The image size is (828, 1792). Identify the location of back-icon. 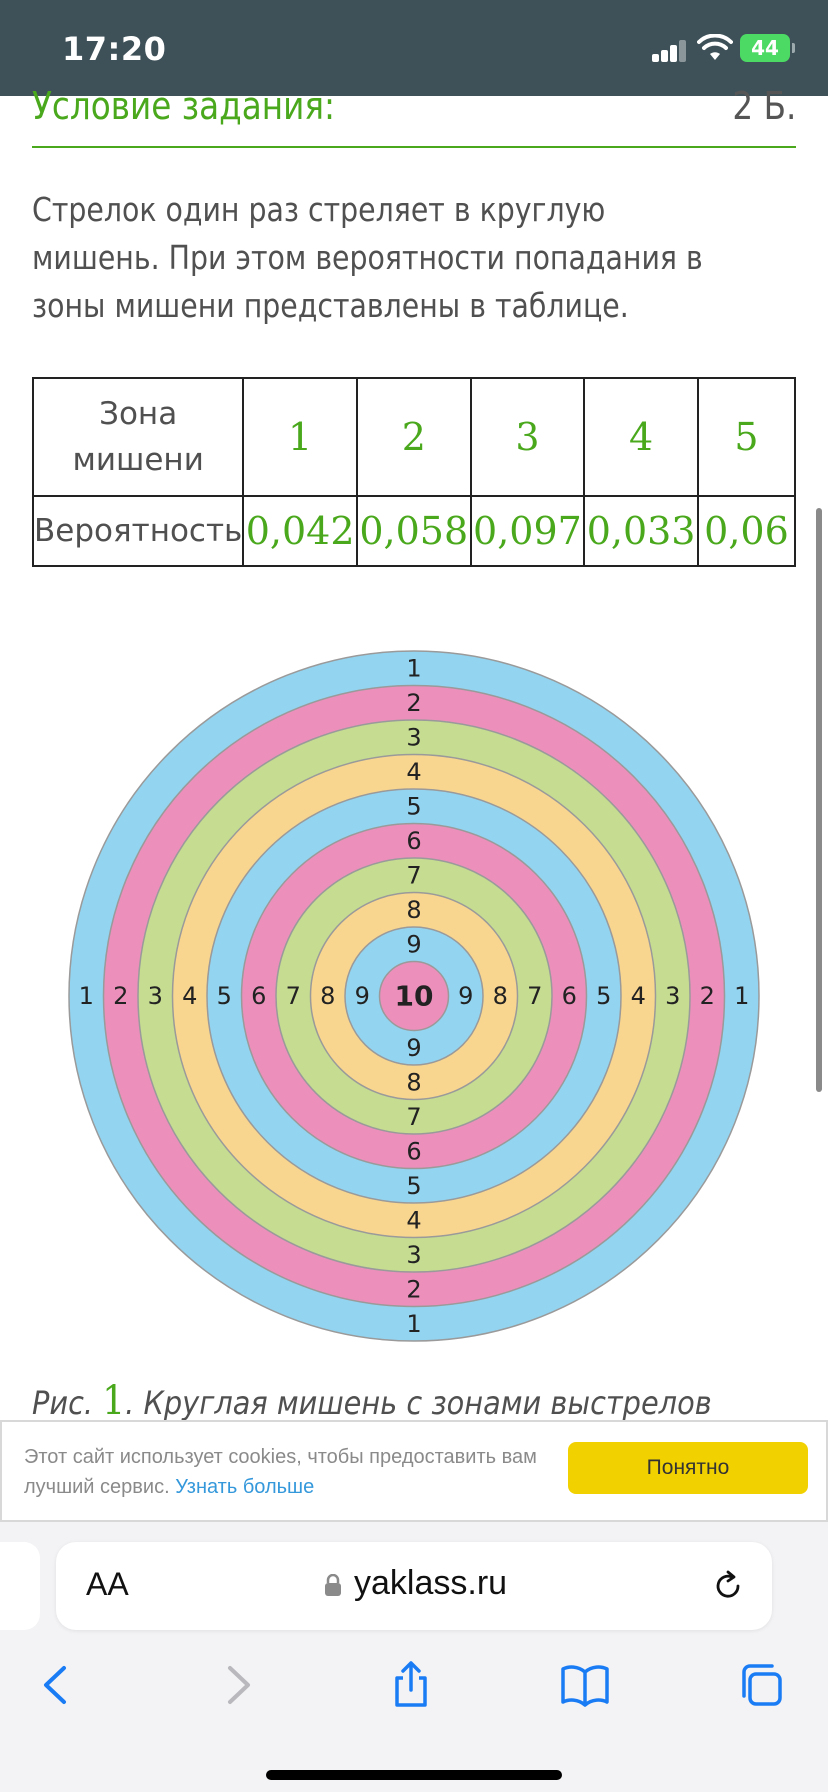
(57, 1685).